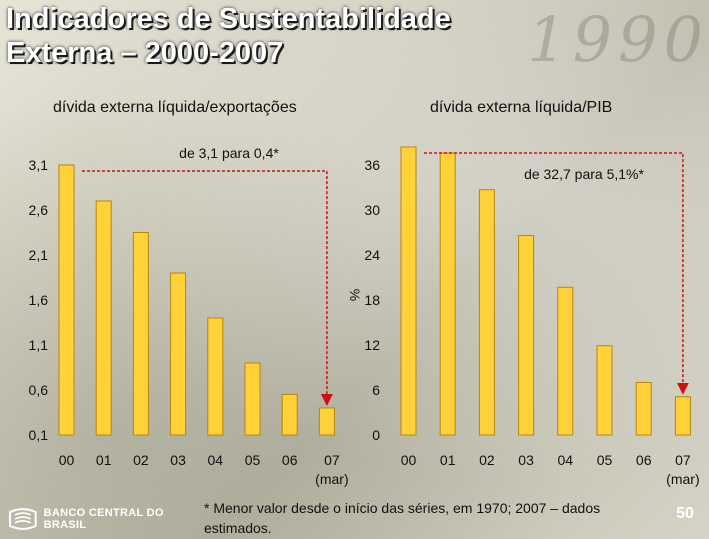 The height and width of the screenshot is (539, 709). What do you see at coordinates (104, 460) in the screenshot?
I see `left-x-tick-label: 01` at bounding box center [104, 460].